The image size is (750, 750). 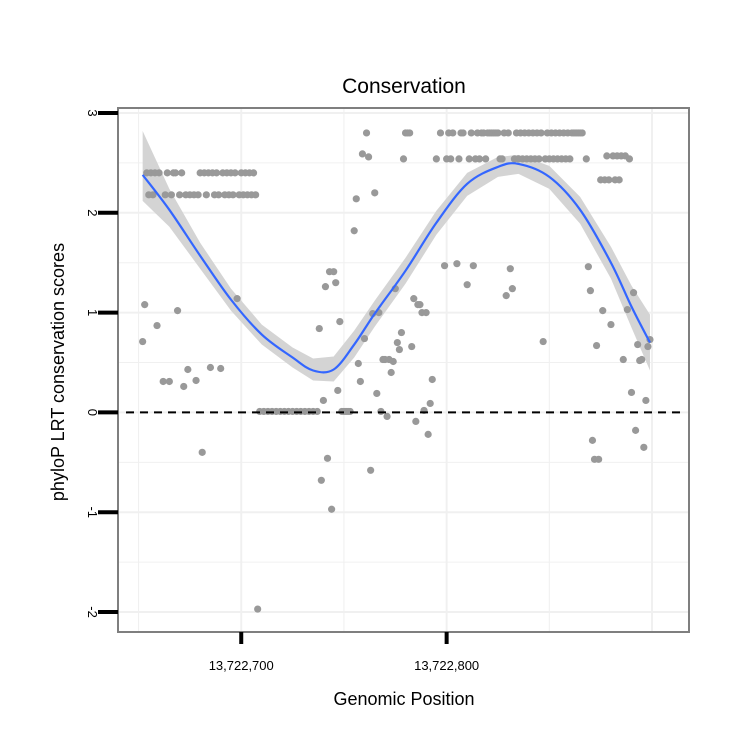 I want to click on y-tick-label: 2, so click(x=92, y=212).